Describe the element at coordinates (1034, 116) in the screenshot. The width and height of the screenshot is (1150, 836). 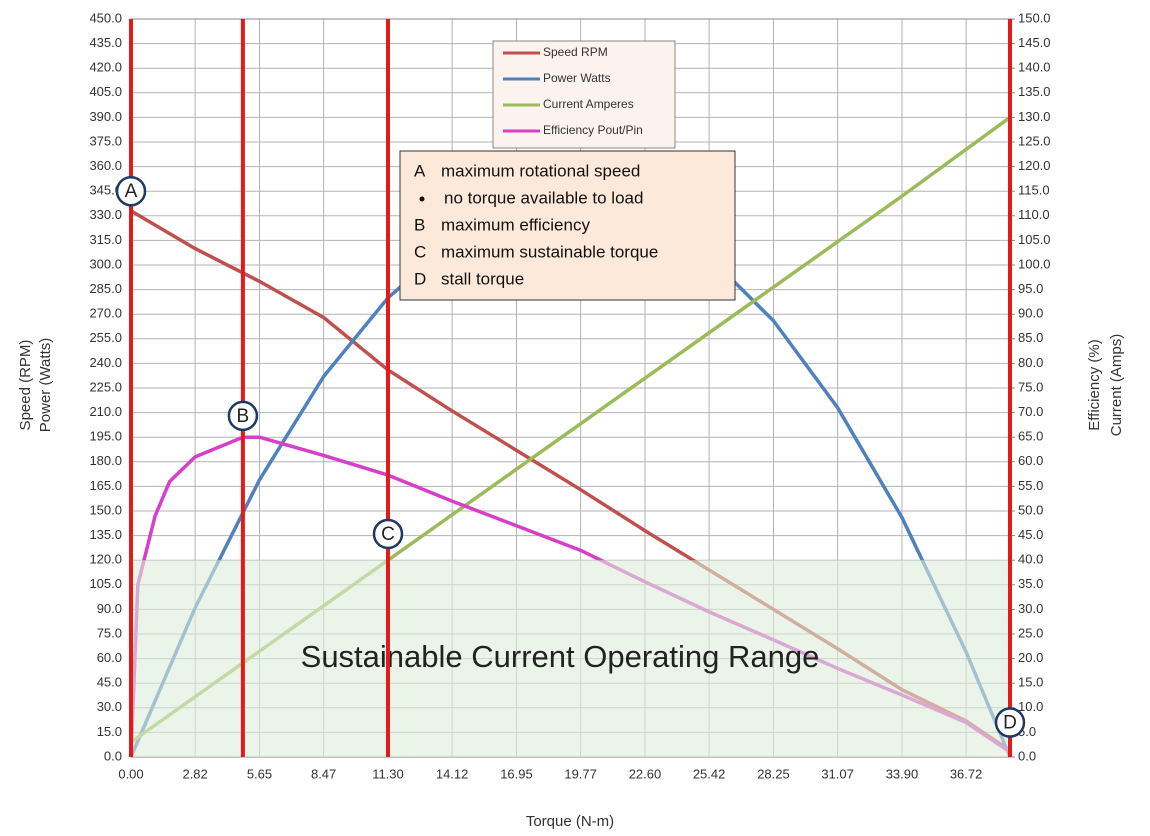
I see `y2-tick-label: 130.0` at that location.